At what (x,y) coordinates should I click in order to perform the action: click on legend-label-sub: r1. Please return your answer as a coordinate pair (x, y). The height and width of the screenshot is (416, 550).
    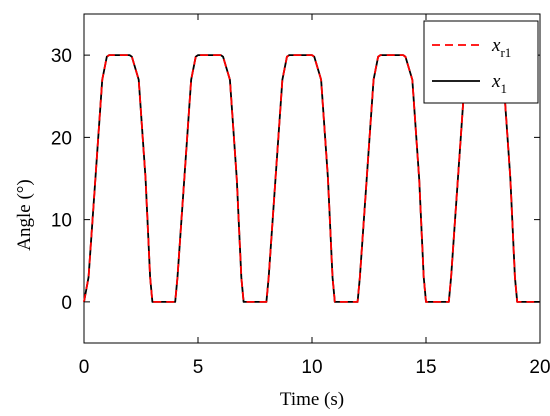
    Looking at the image, I should click on (505, 52).